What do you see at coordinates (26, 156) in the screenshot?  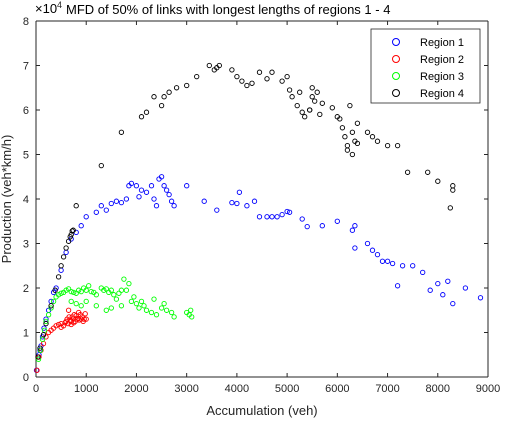 I see `y-tick-label: 5` at bounding box center [26, 156].